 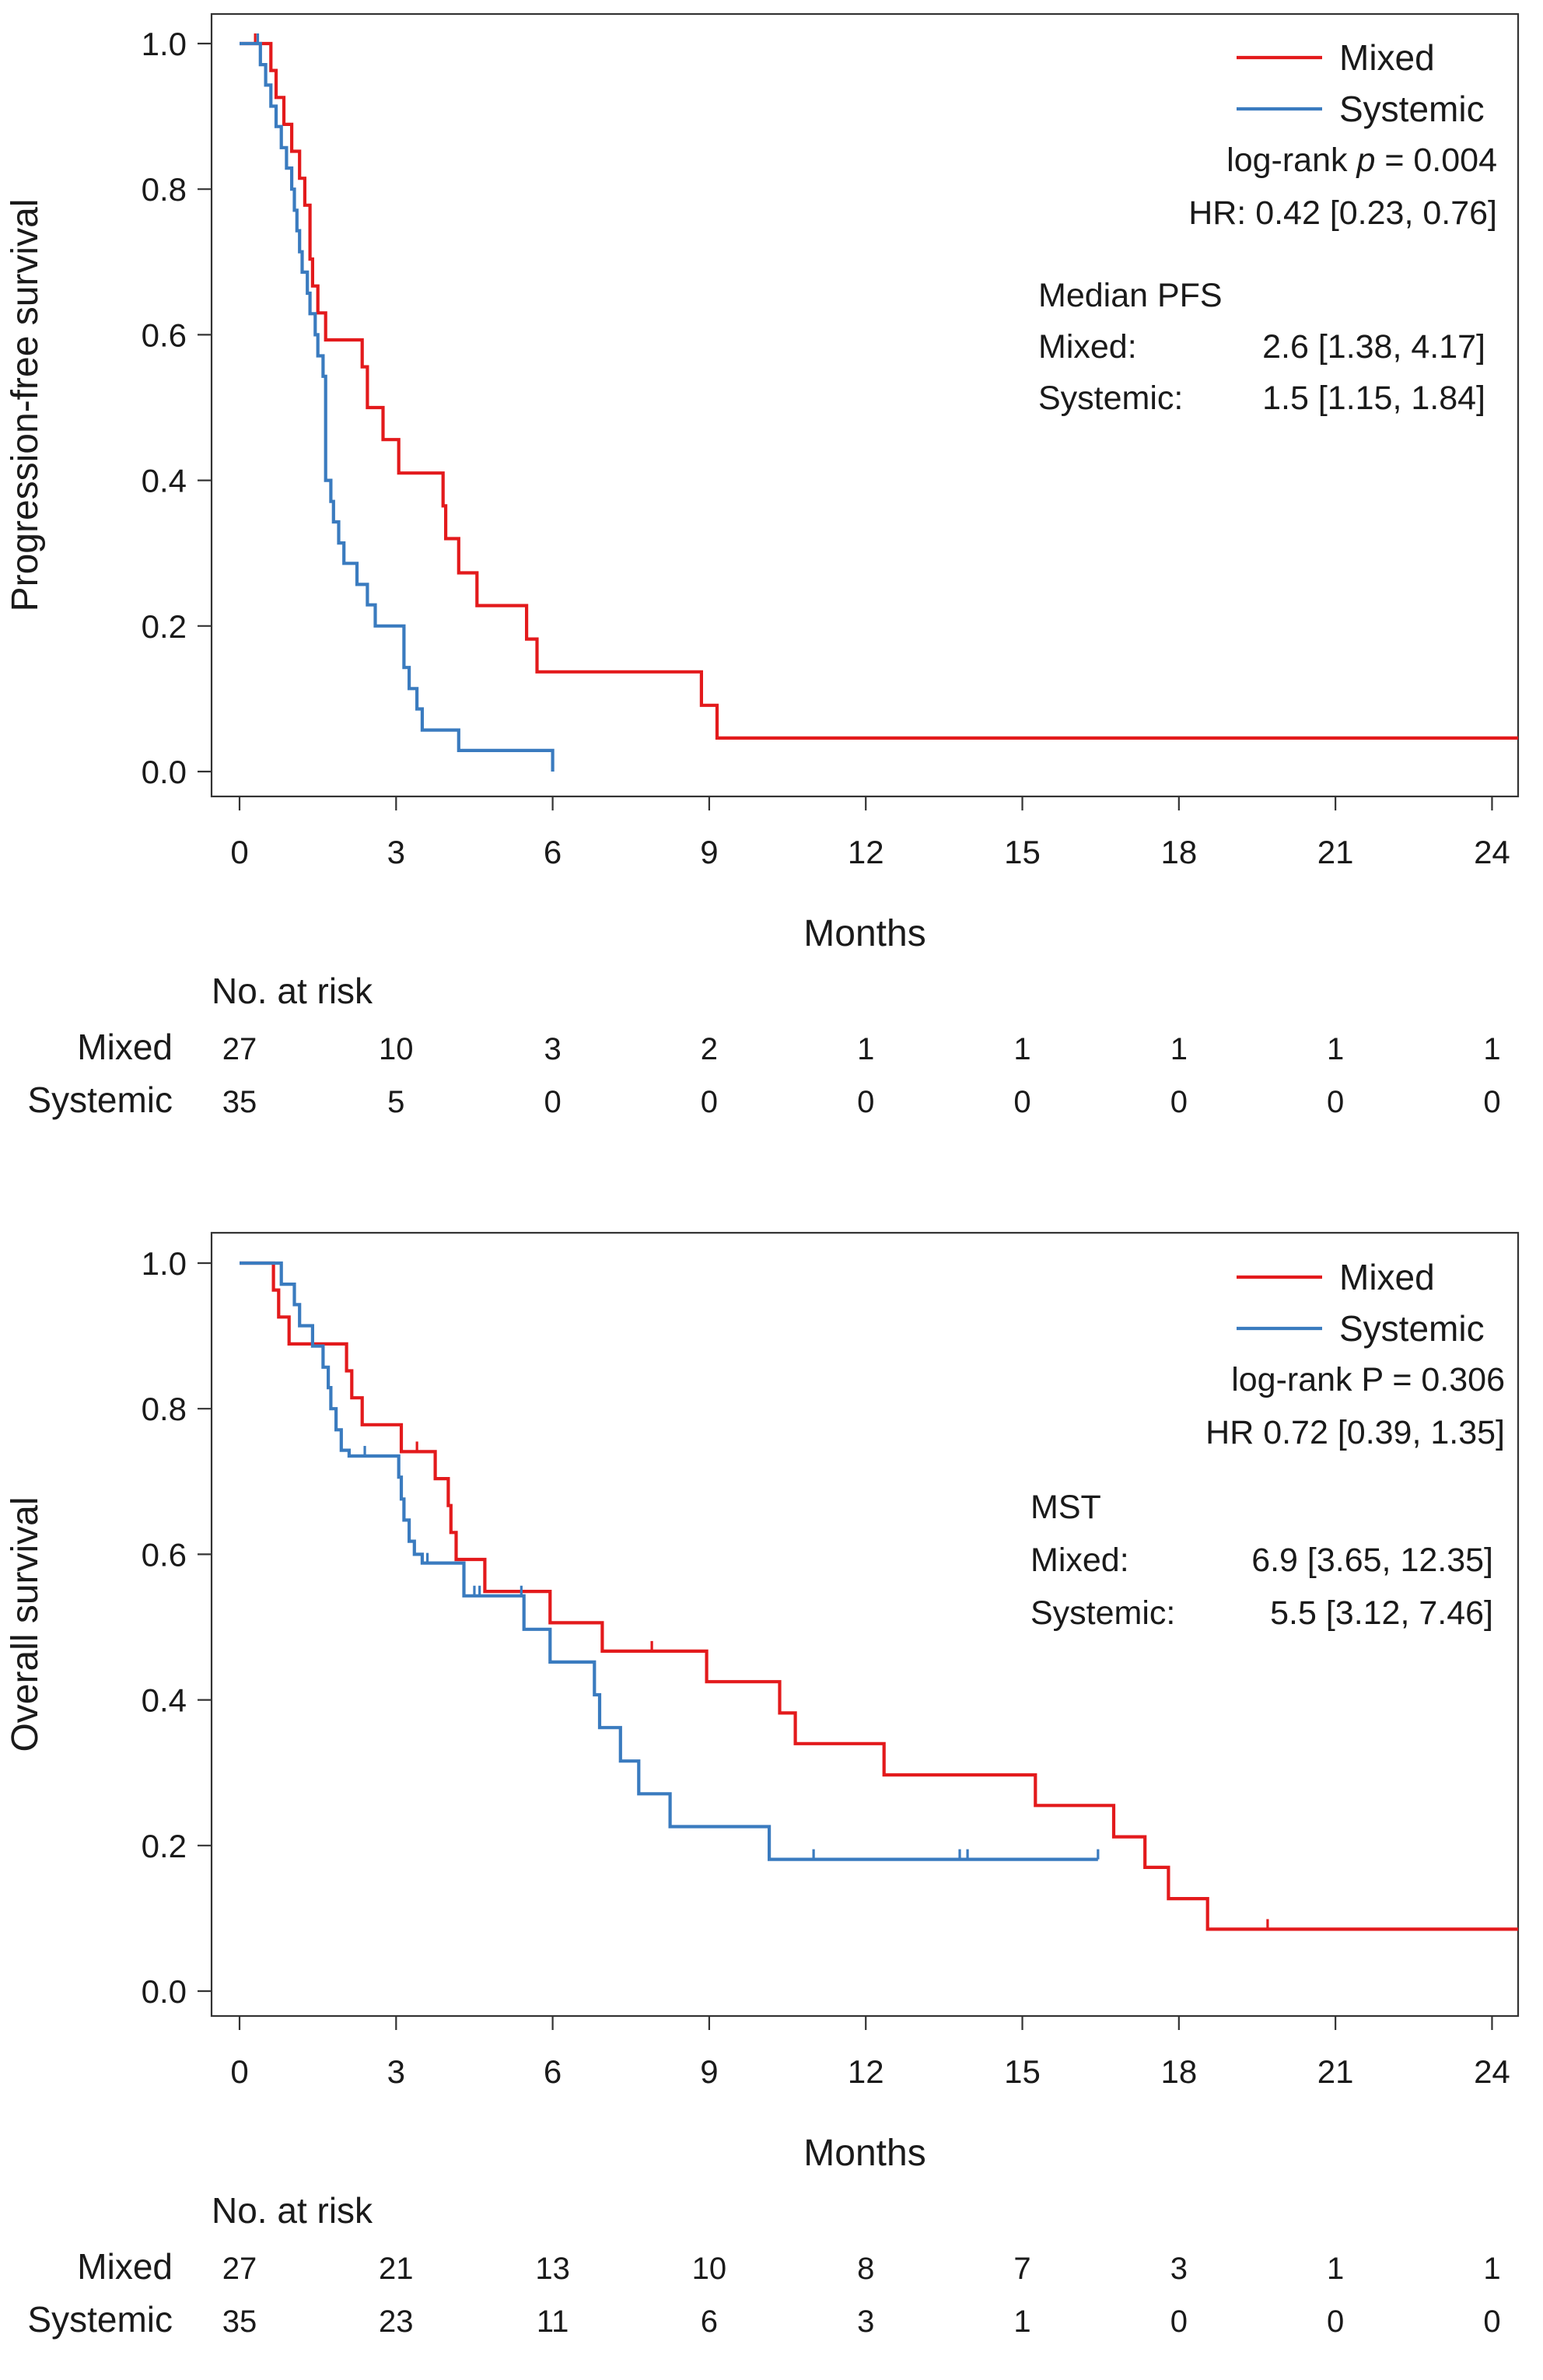 What do you see at coordinates (164, 44) in the screenshot?
I see `y-tick-label: 1.0` at bounding box center [164, 44].